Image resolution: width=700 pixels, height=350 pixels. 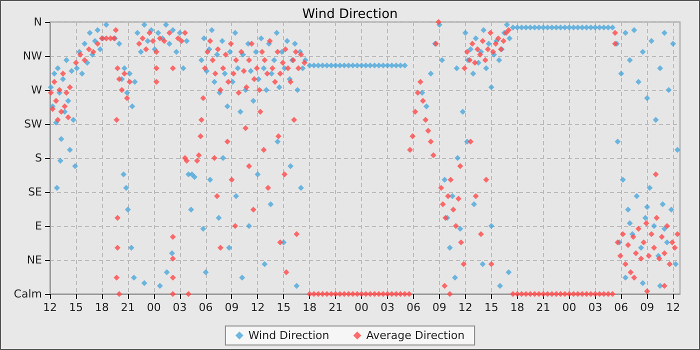 What do you see at coordinates (35, 192) in the screenshot?
I see `category-label: SE` at bounding box center [35, 192].